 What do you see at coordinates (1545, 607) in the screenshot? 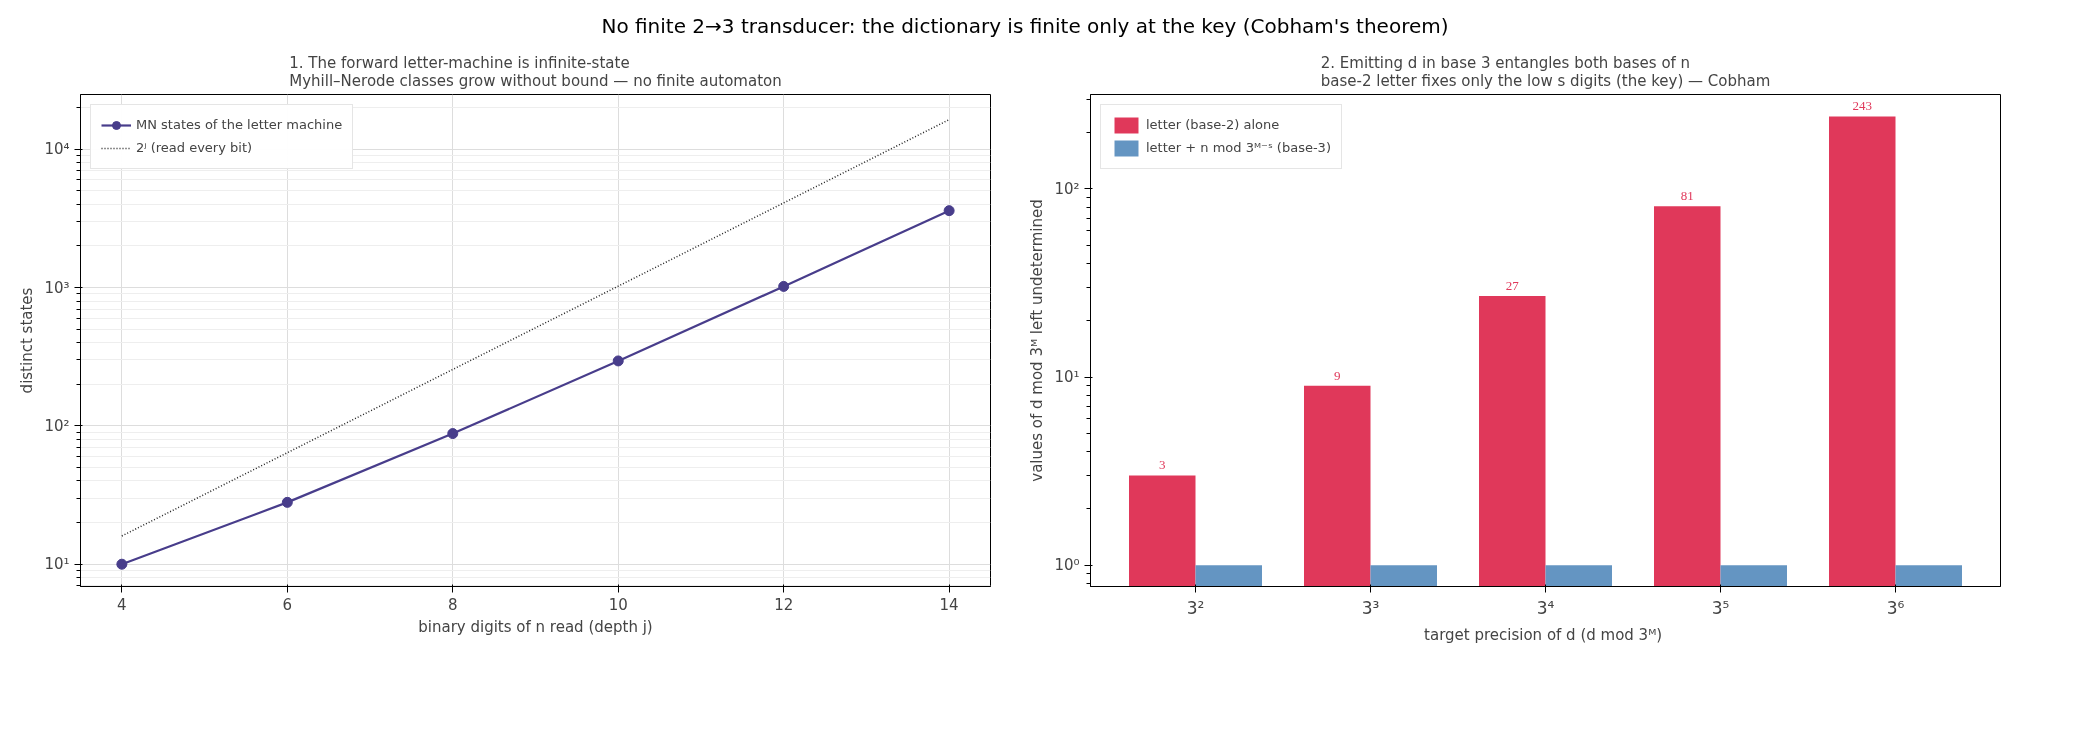
I see `x-tick-label: 3⁴` at bounding box center [1545, 607].